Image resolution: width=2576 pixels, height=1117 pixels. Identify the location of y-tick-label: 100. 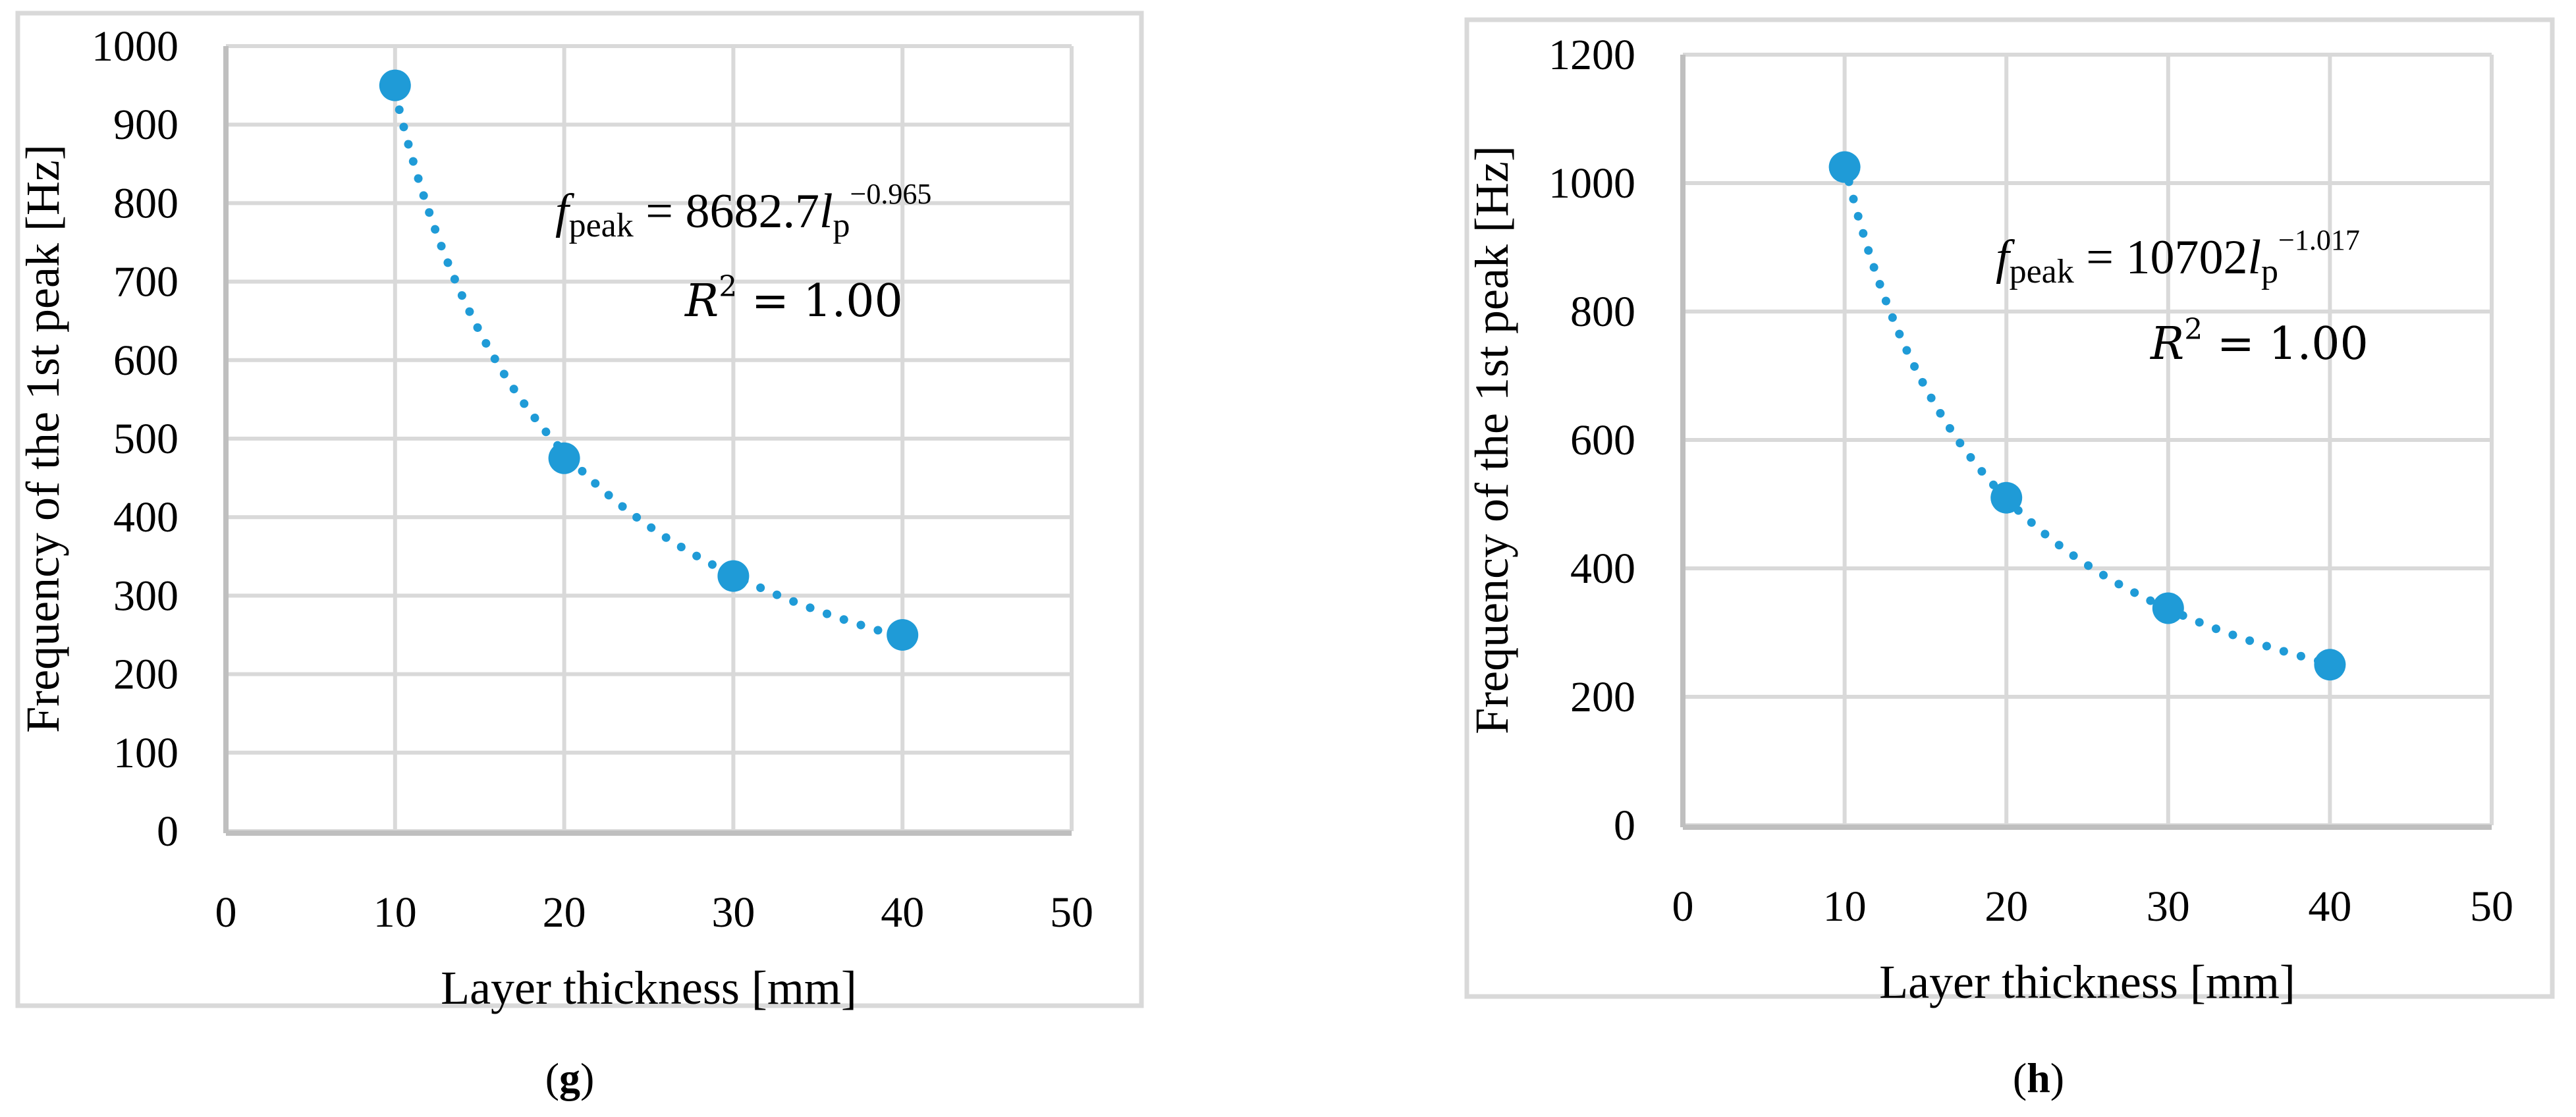
(145, 753).